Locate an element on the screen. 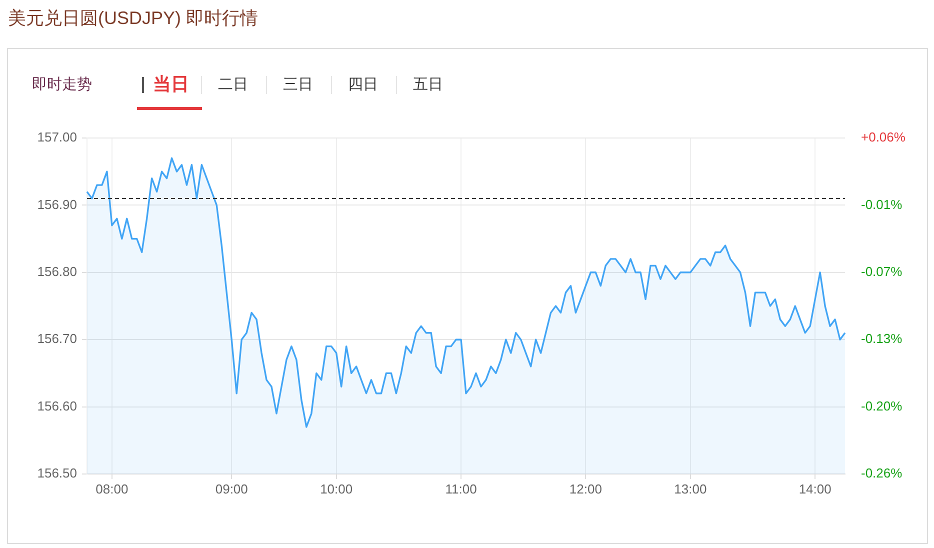  x-tick-label: 12:00 is located at coordinates (585, 488).